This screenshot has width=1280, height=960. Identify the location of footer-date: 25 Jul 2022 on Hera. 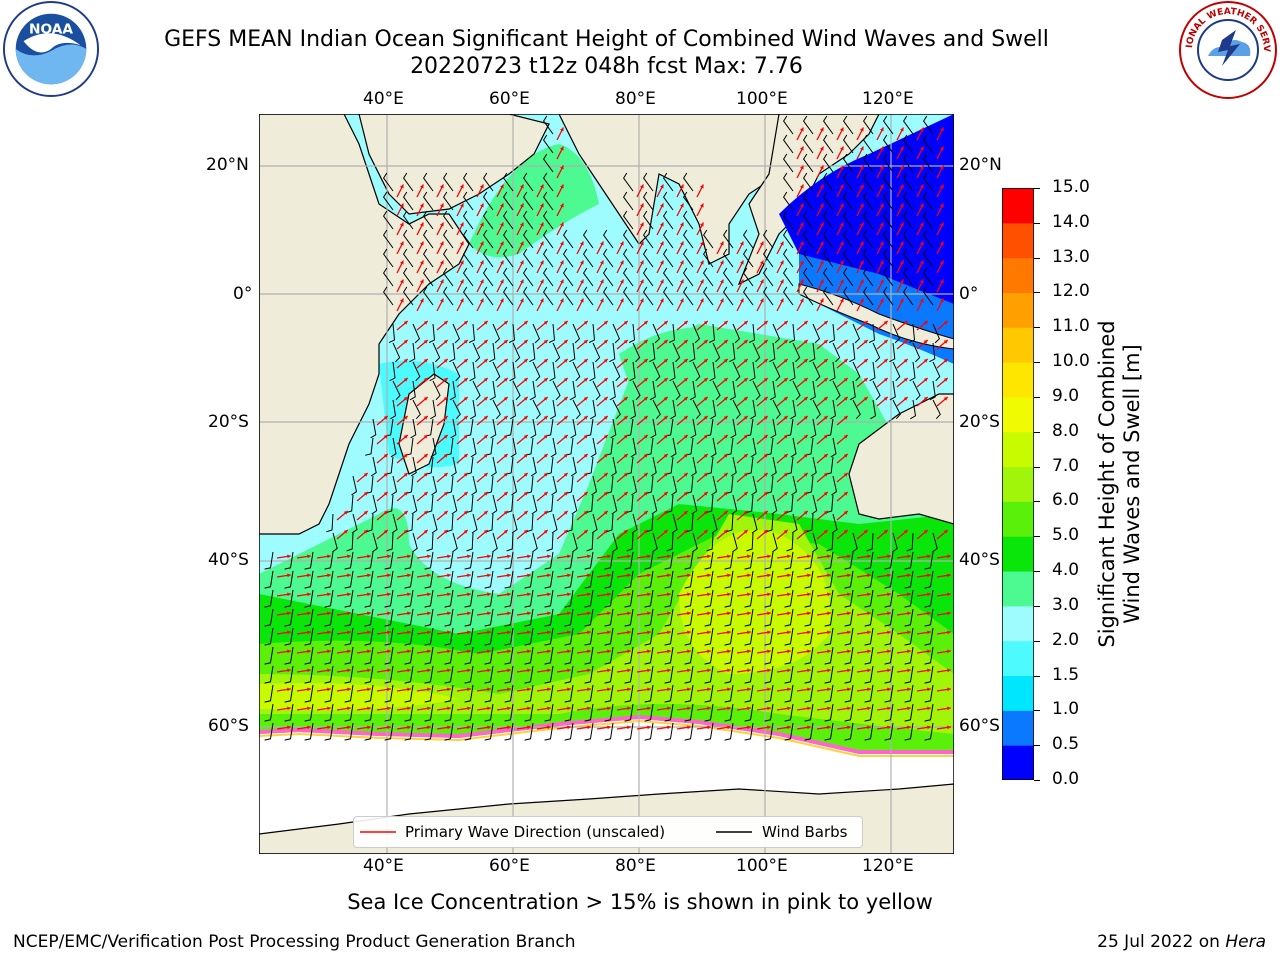
(1181, 942).